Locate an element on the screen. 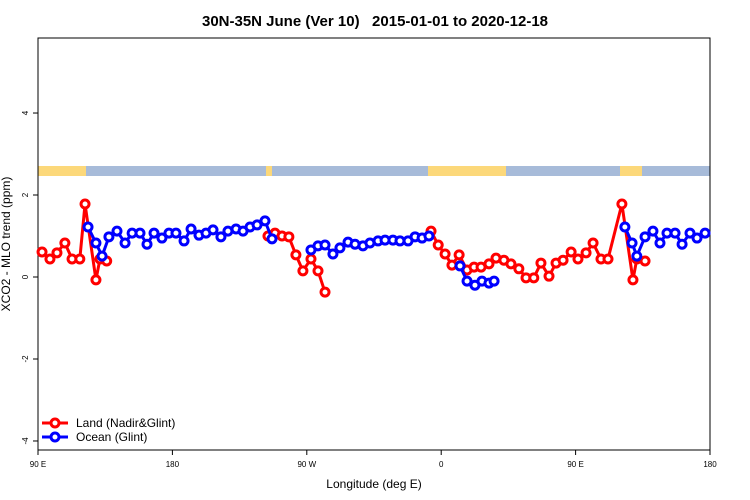 The image size is (750, 500). y-axis-label: XCO2 - MLO trend (ppm) is located at coordinates (6, 244).